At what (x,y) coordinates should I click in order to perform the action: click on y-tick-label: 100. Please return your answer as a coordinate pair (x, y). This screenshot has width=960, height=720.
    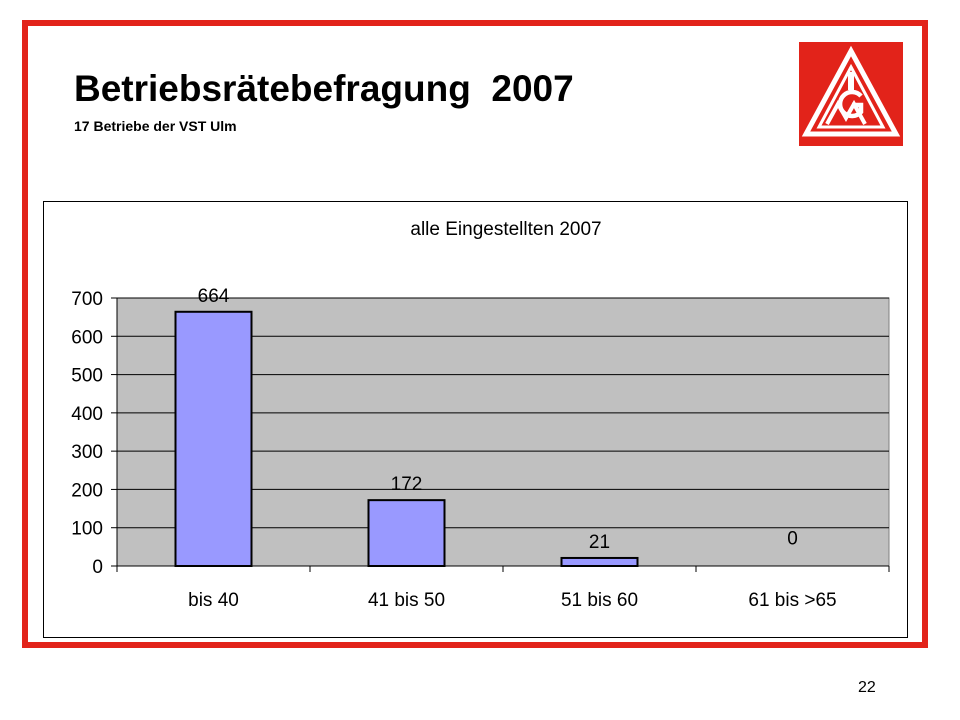
    Looking at the image, I should click on (87, 529).